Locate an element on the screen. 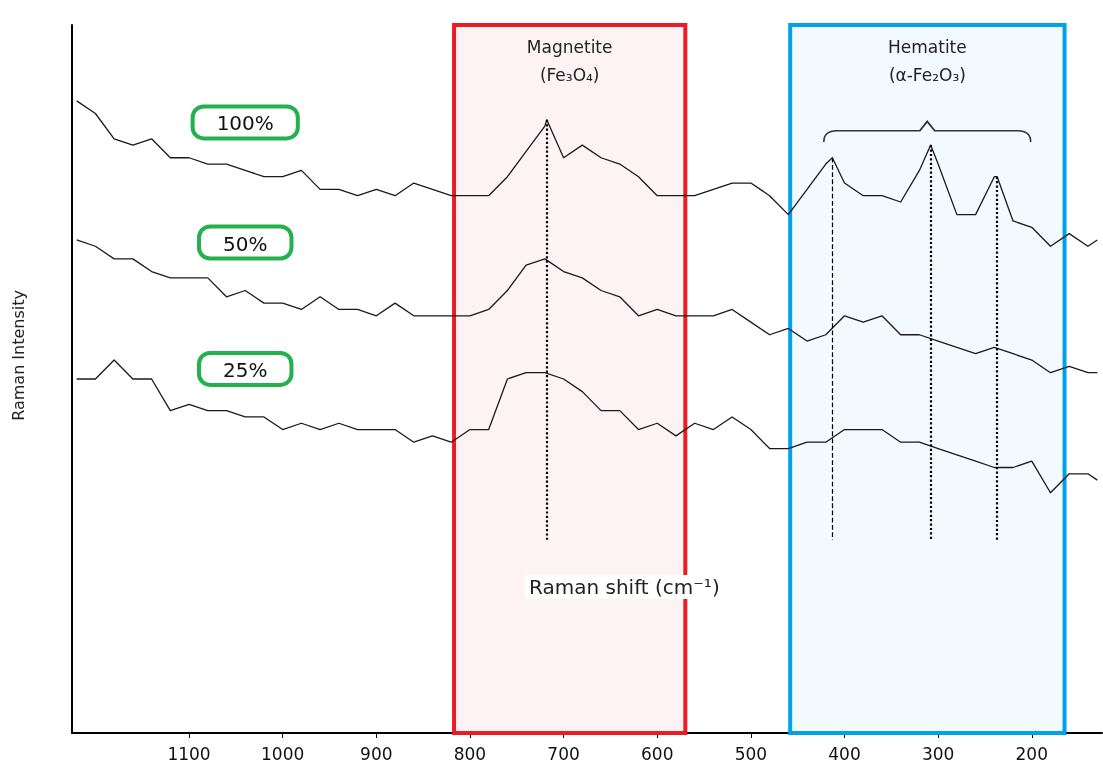 The width and height of the screenshot is (1103, 769). x-tick-label: 1000 is located at coordinates (283, 753).